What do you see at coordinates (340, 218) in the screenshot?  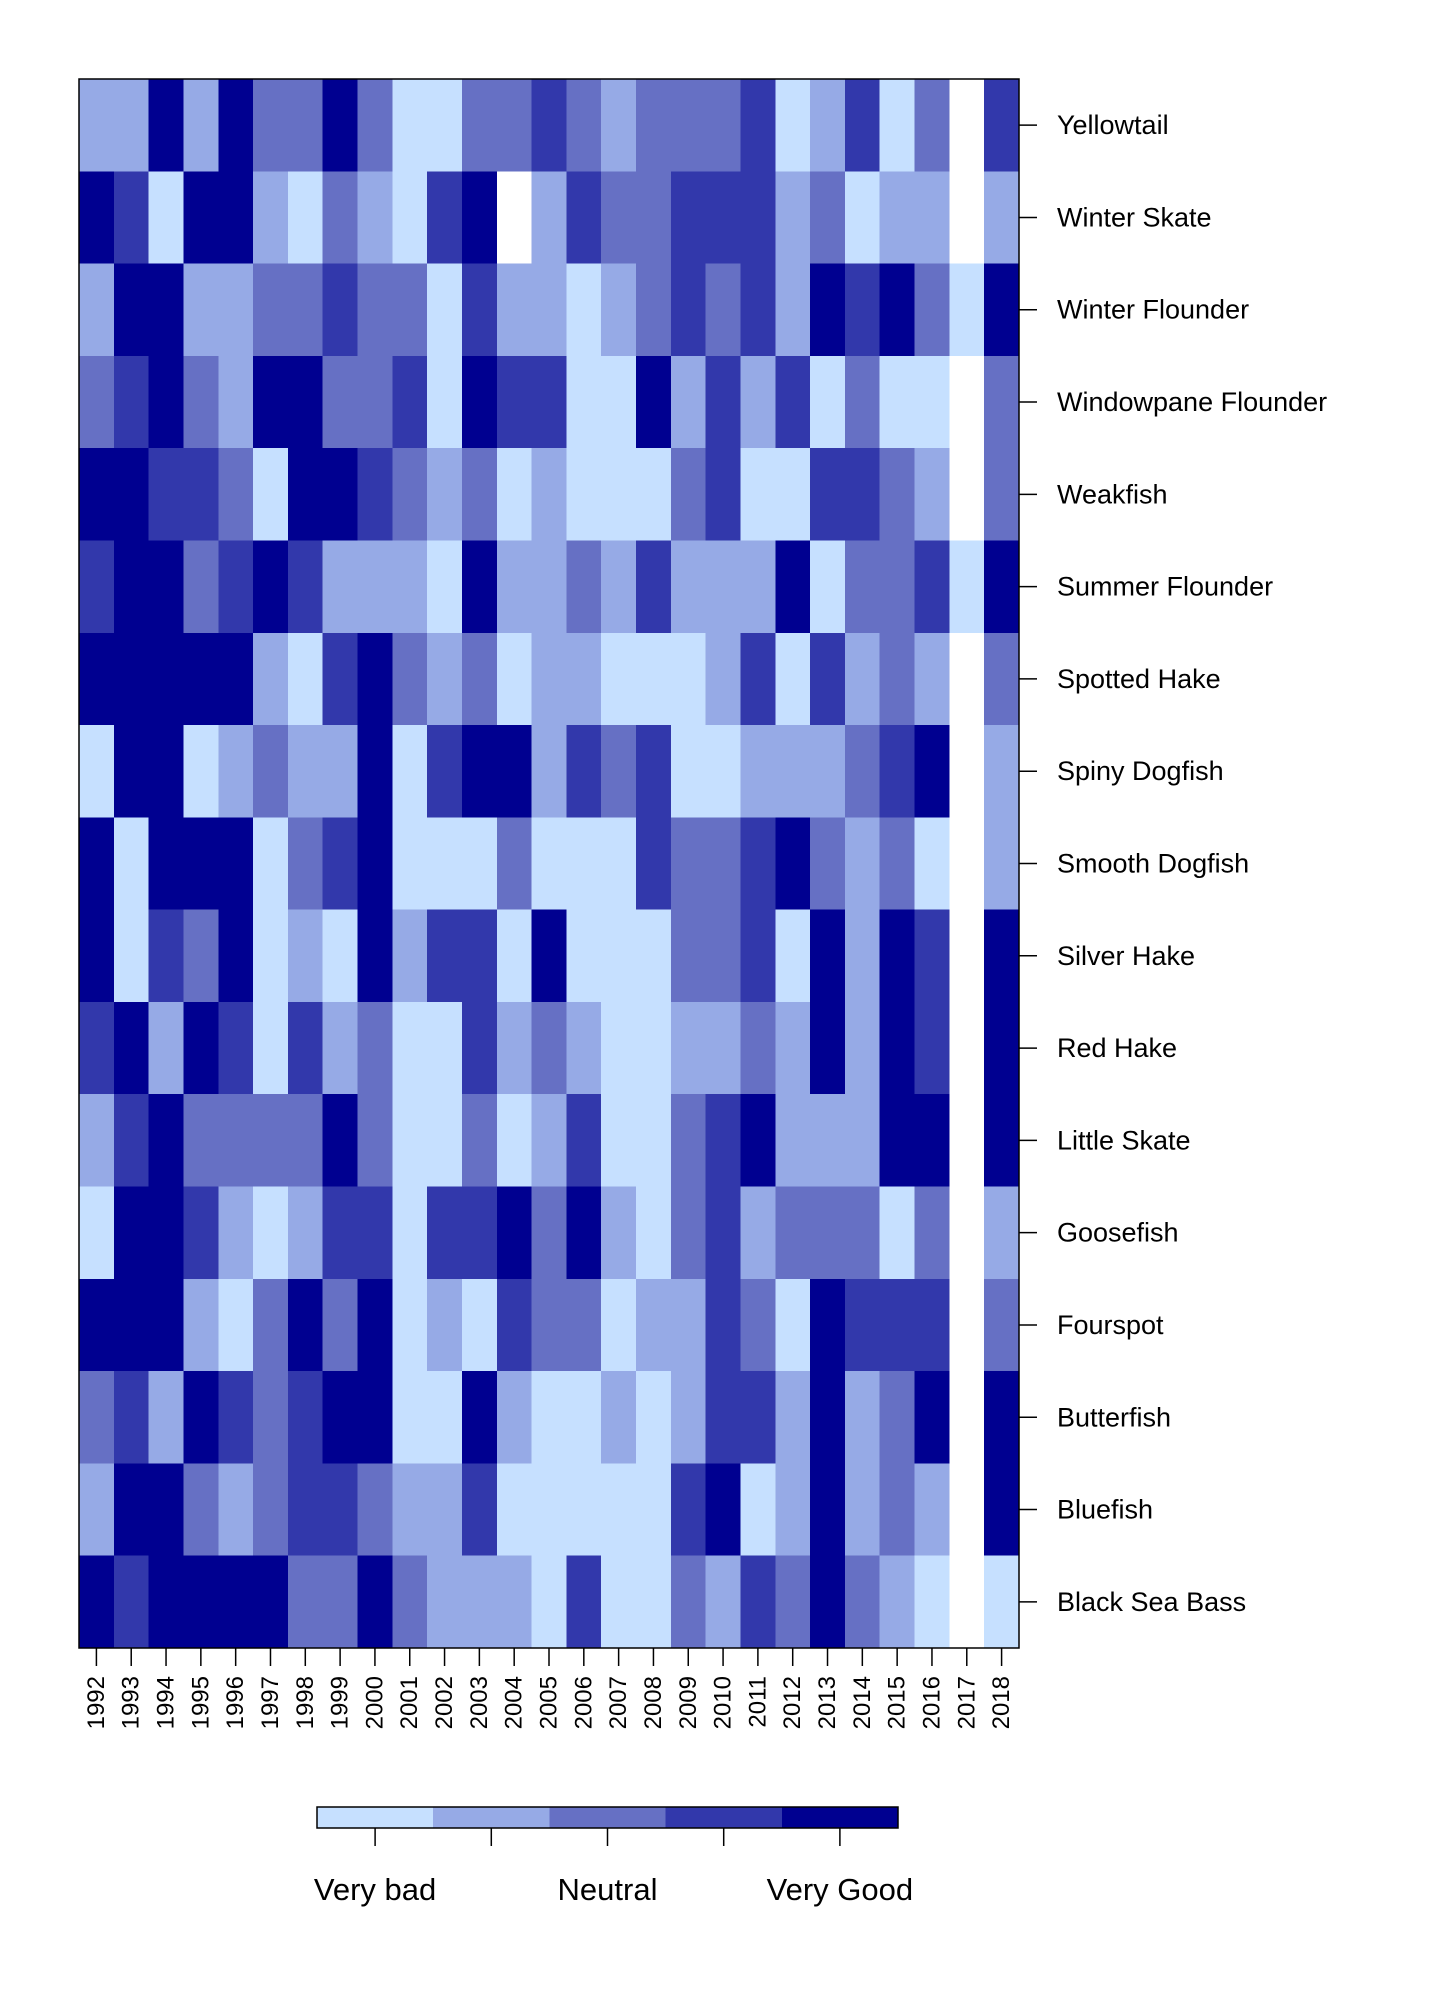 I see `heatmap-cell-winter-skate-1999` at bounding box center [340, 218].